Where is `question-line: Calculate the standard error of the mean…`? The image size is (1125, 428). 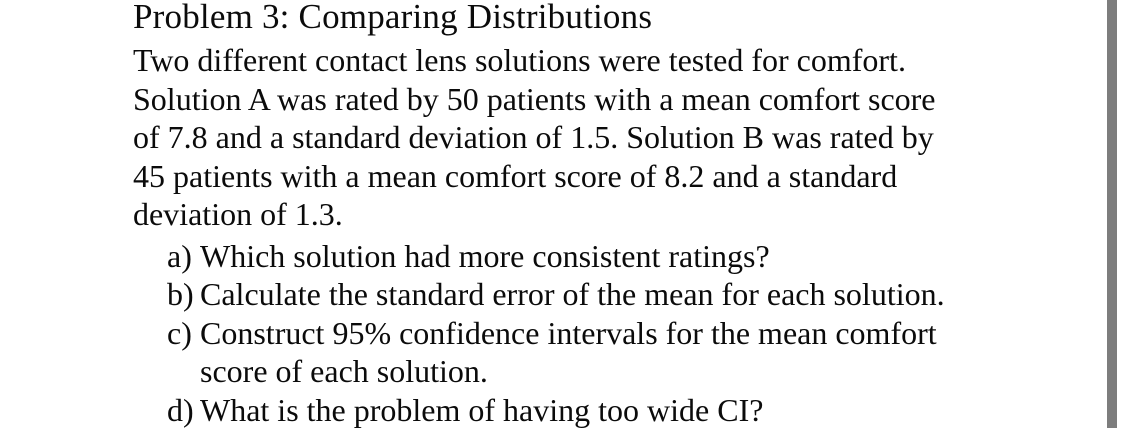
question-line: Calculate the standard error of the mean… is located at coordinates (572, 294).